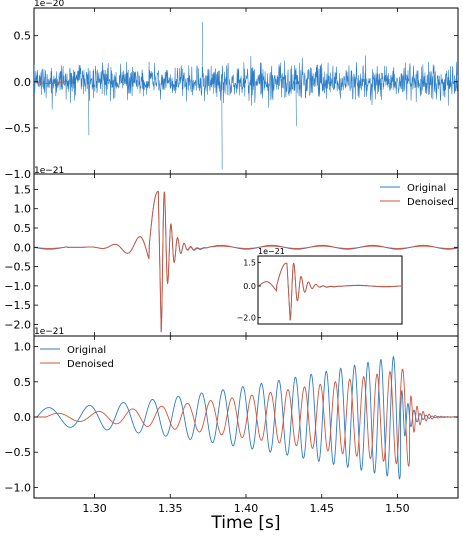  I want to click on inset-series-denoised-line, so click(330, 291).